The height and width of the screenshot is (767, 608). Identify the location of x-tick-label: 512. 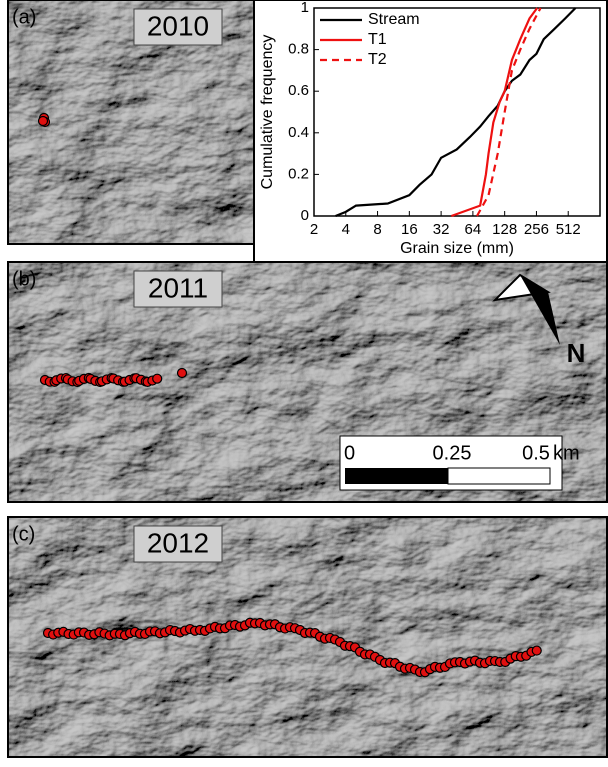
(568, 229).